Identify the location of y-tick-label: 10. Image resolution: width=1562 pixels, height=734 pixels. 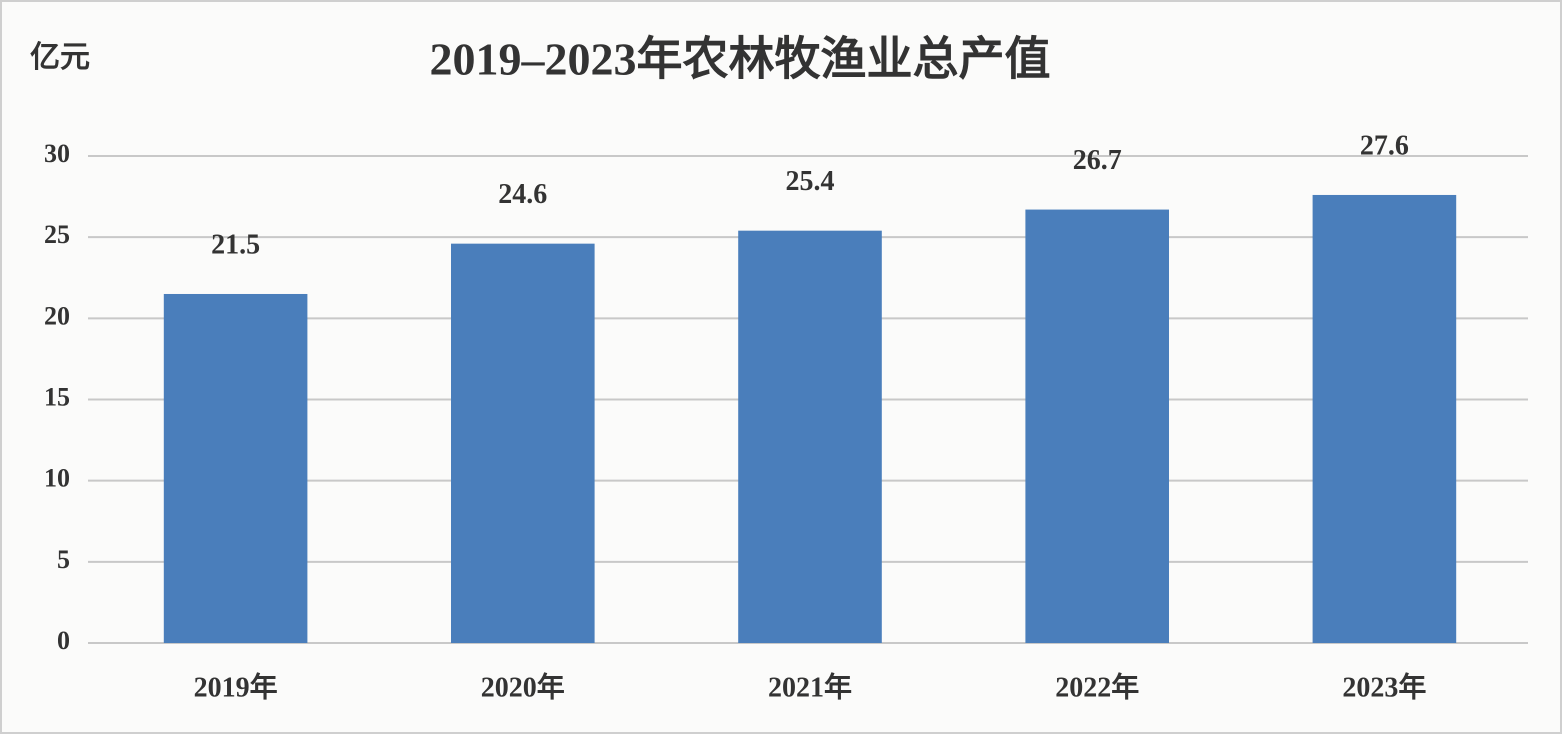
(57, 478).